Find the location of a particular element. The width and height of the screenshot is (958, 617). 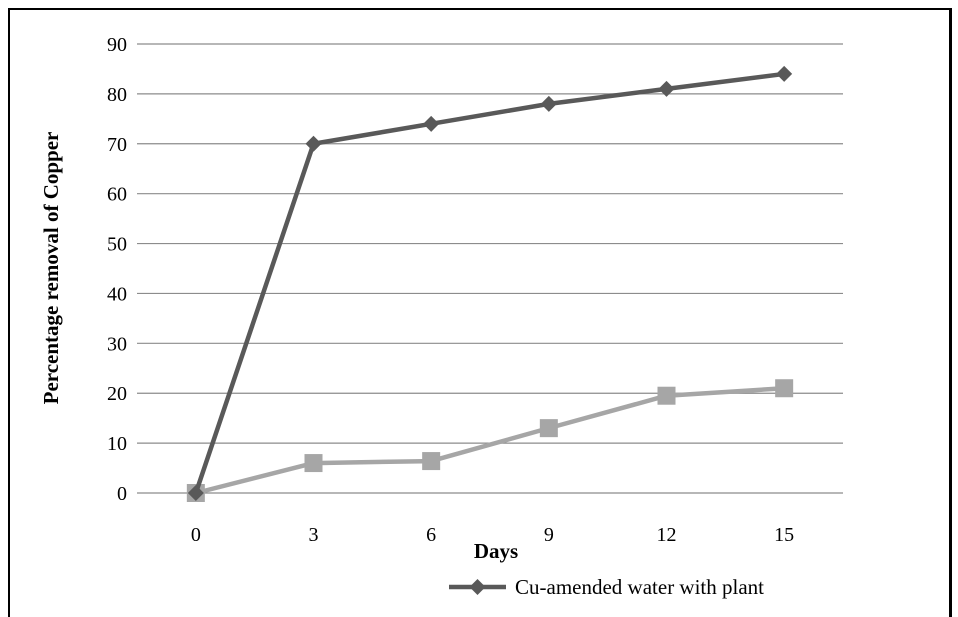

y-tick-label: 0 is located at coordinates (122, 494).